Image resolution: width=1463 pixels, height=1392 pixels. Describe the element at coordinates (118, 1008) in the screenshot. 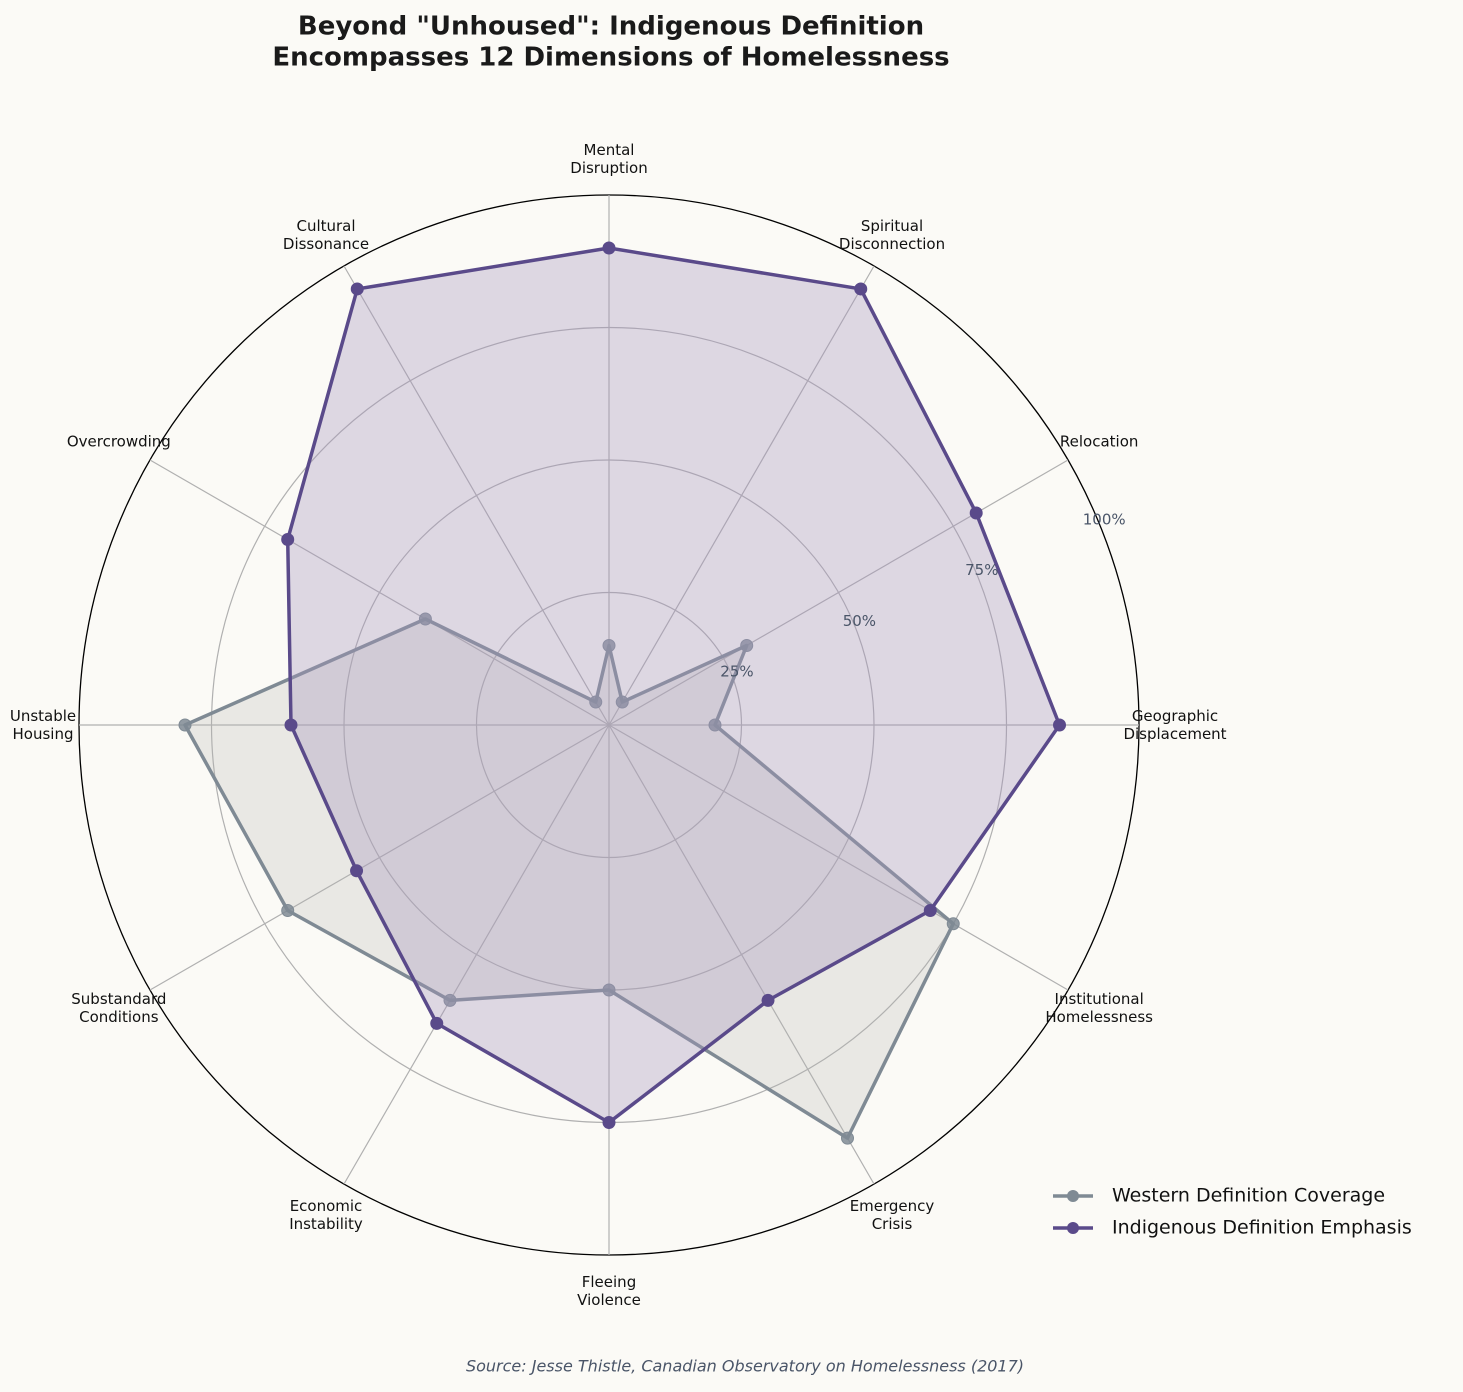

I see `category-label: Substandard Conditions` at that location.